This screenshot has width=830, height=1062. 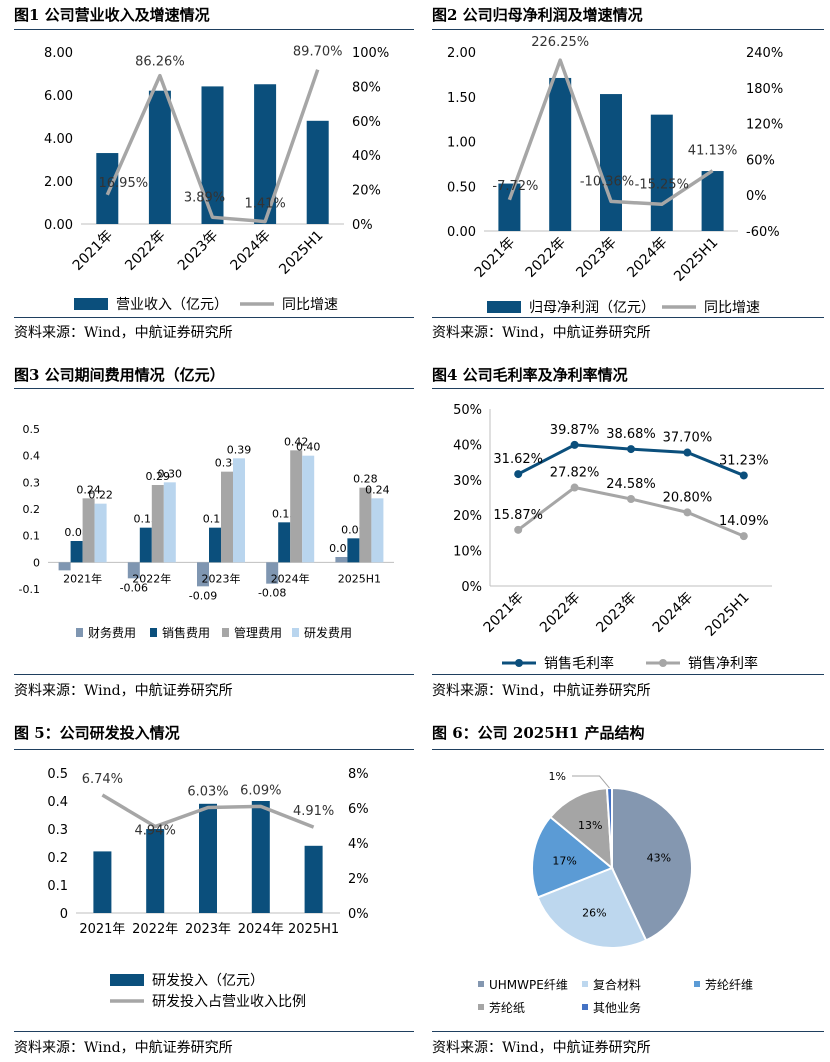 I want to click on legend-label: 复合材料, so click(x=617, y=984).